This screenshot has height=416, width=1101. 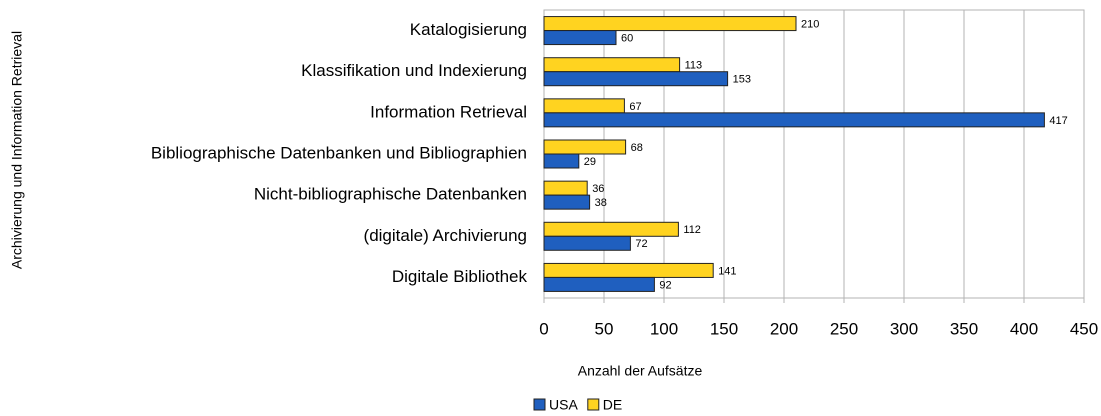 What do you see at coordinates (641, 244) in the screenshot?
I see `value-label: 72` at bounding box center [641, 244].